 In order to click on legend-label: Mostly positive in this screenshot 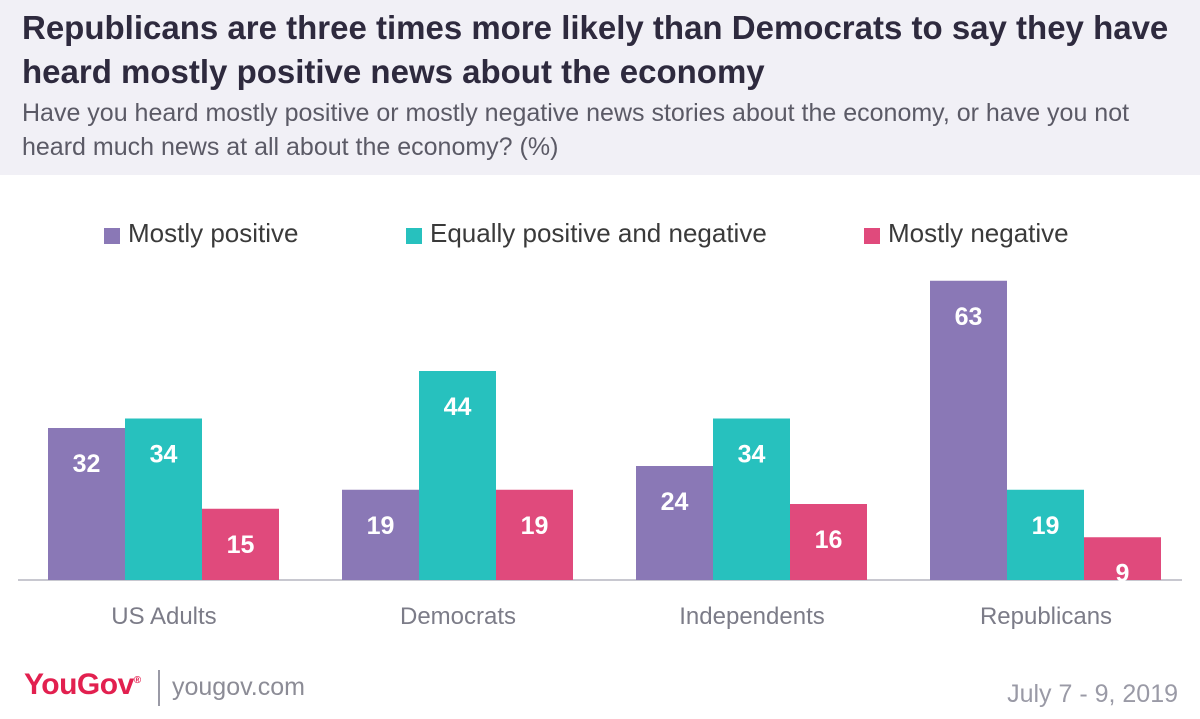, I will do `click(213, 233)`.